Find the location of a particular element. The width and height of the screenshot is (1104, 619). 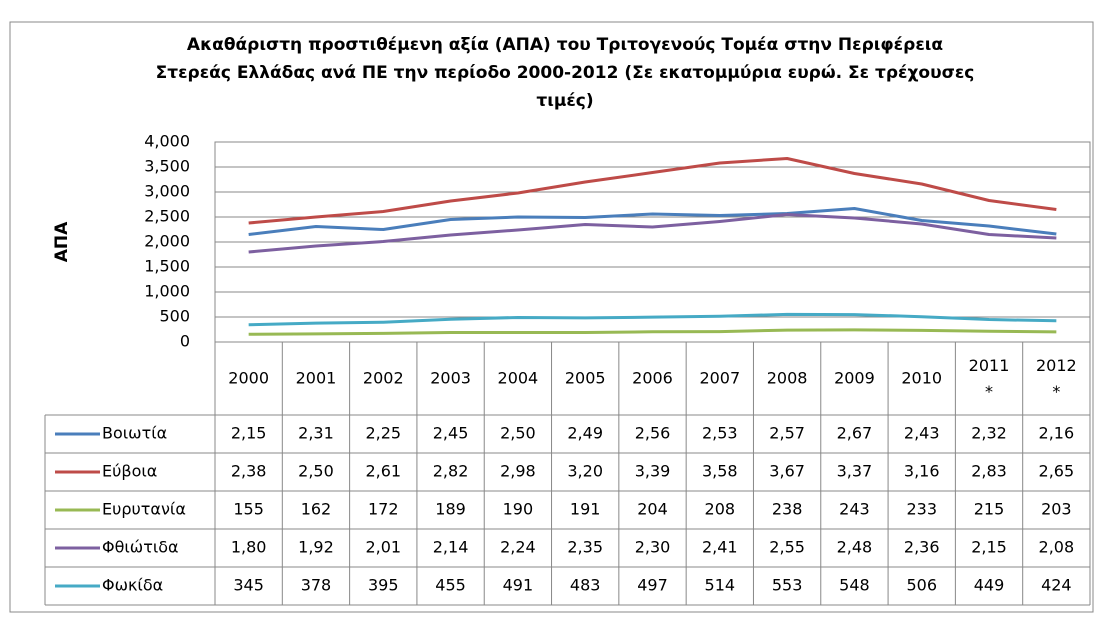

x-tick-label: 2009 is located at coordinates (854, 378).